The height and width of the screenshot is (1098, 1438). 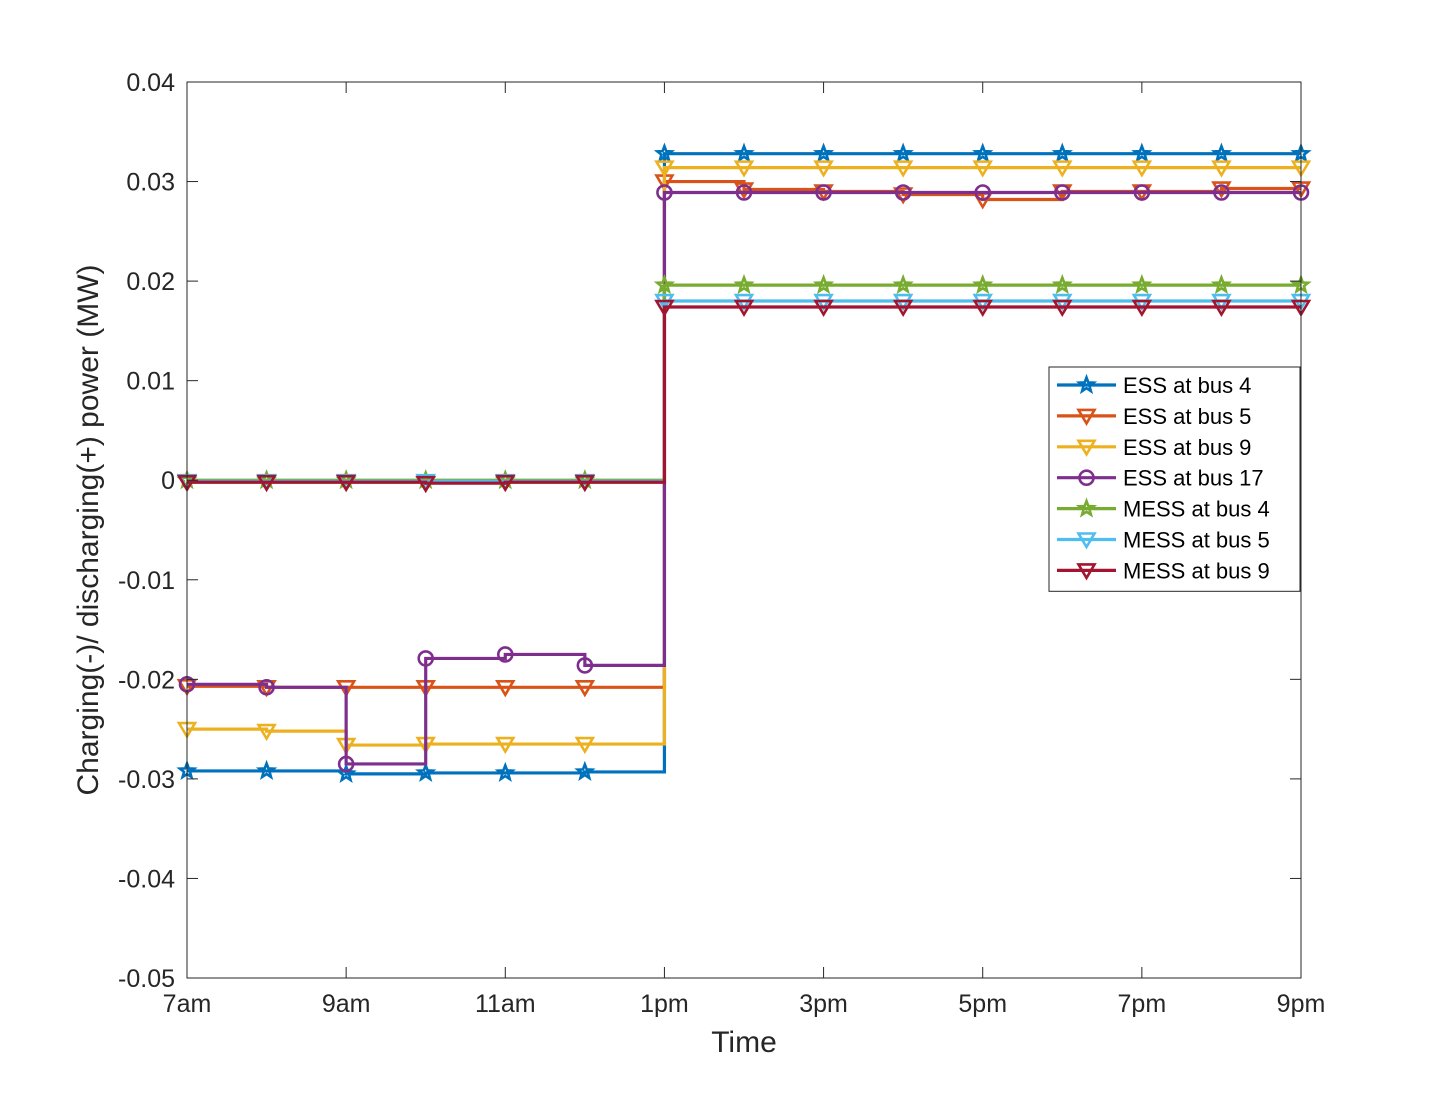 I want to click on y-tick-label: 0, so click(x=168, y=481).